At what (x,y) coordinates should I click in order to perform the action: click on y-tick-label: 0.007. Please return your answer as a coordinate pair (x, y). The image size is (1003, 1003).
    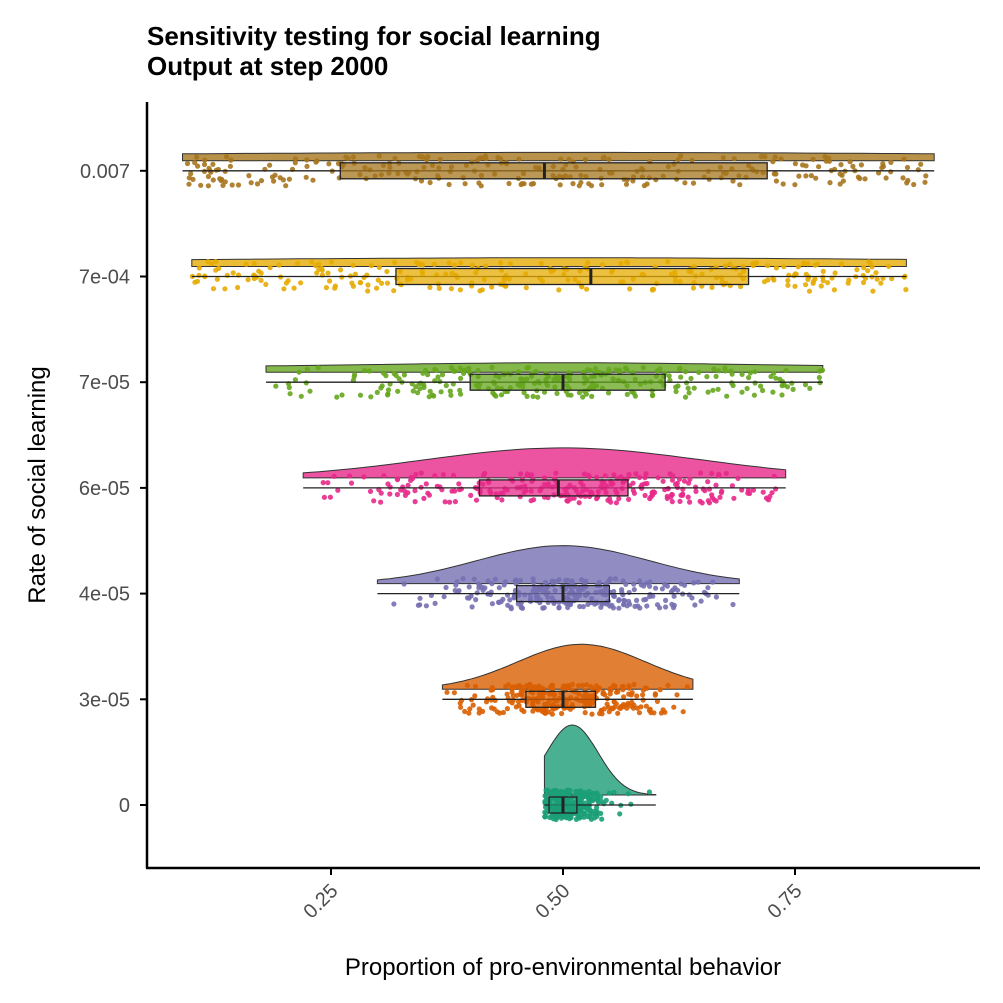
    Looking at the image, I should click on (105, 172).